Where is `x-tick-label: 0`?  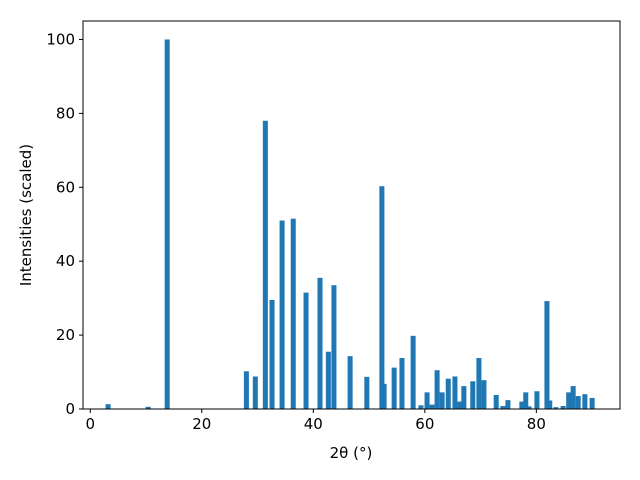 x-tick-label: 0 is located at coordinates (90, 424).